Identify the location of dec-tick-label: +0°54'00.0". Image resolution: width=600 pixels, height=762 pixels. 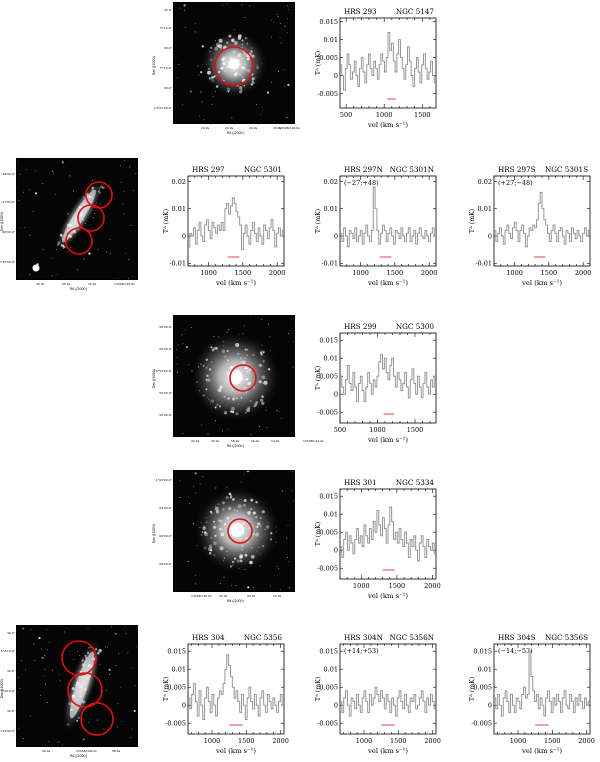
(162, 371).